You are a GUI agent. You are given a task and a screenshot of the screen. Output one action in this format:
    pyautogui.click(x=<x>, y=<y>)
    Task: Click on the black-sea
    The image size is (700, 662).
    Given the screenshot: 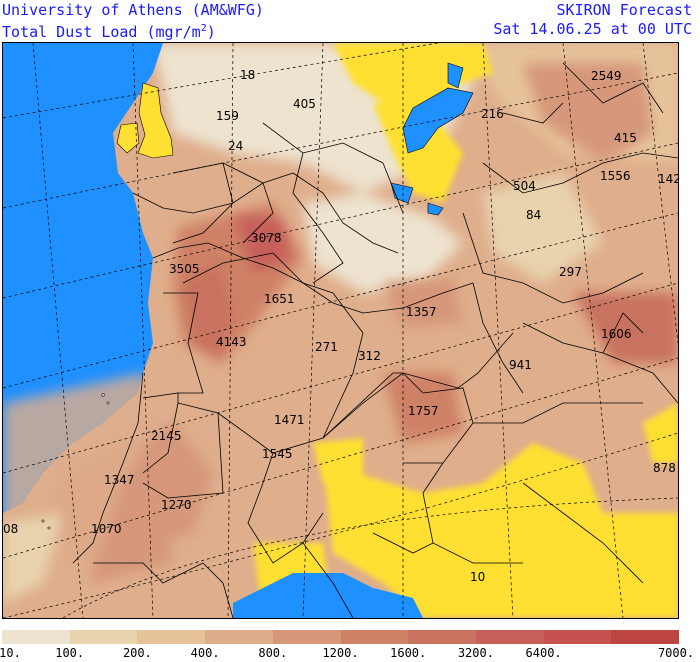 What is the action you would take?
    pyautogui.click(x=438, y=120)
    